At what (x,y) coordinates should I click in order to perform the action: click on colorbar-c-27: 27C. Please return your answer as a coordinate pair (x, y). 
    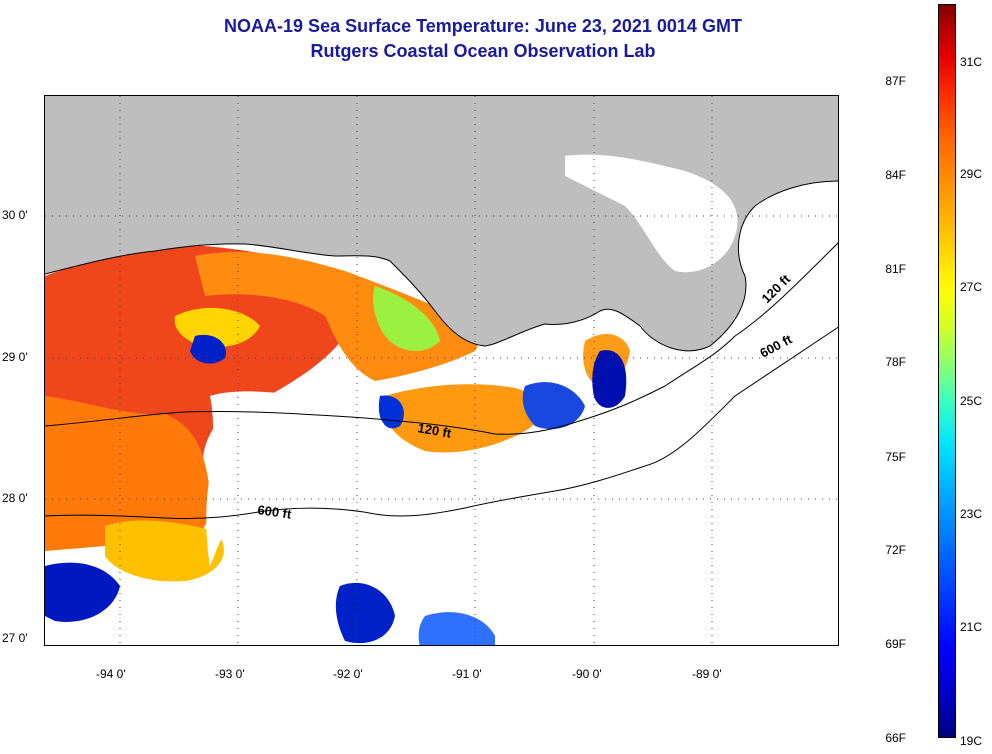
    Looking at the image, I should click on (971, 287).